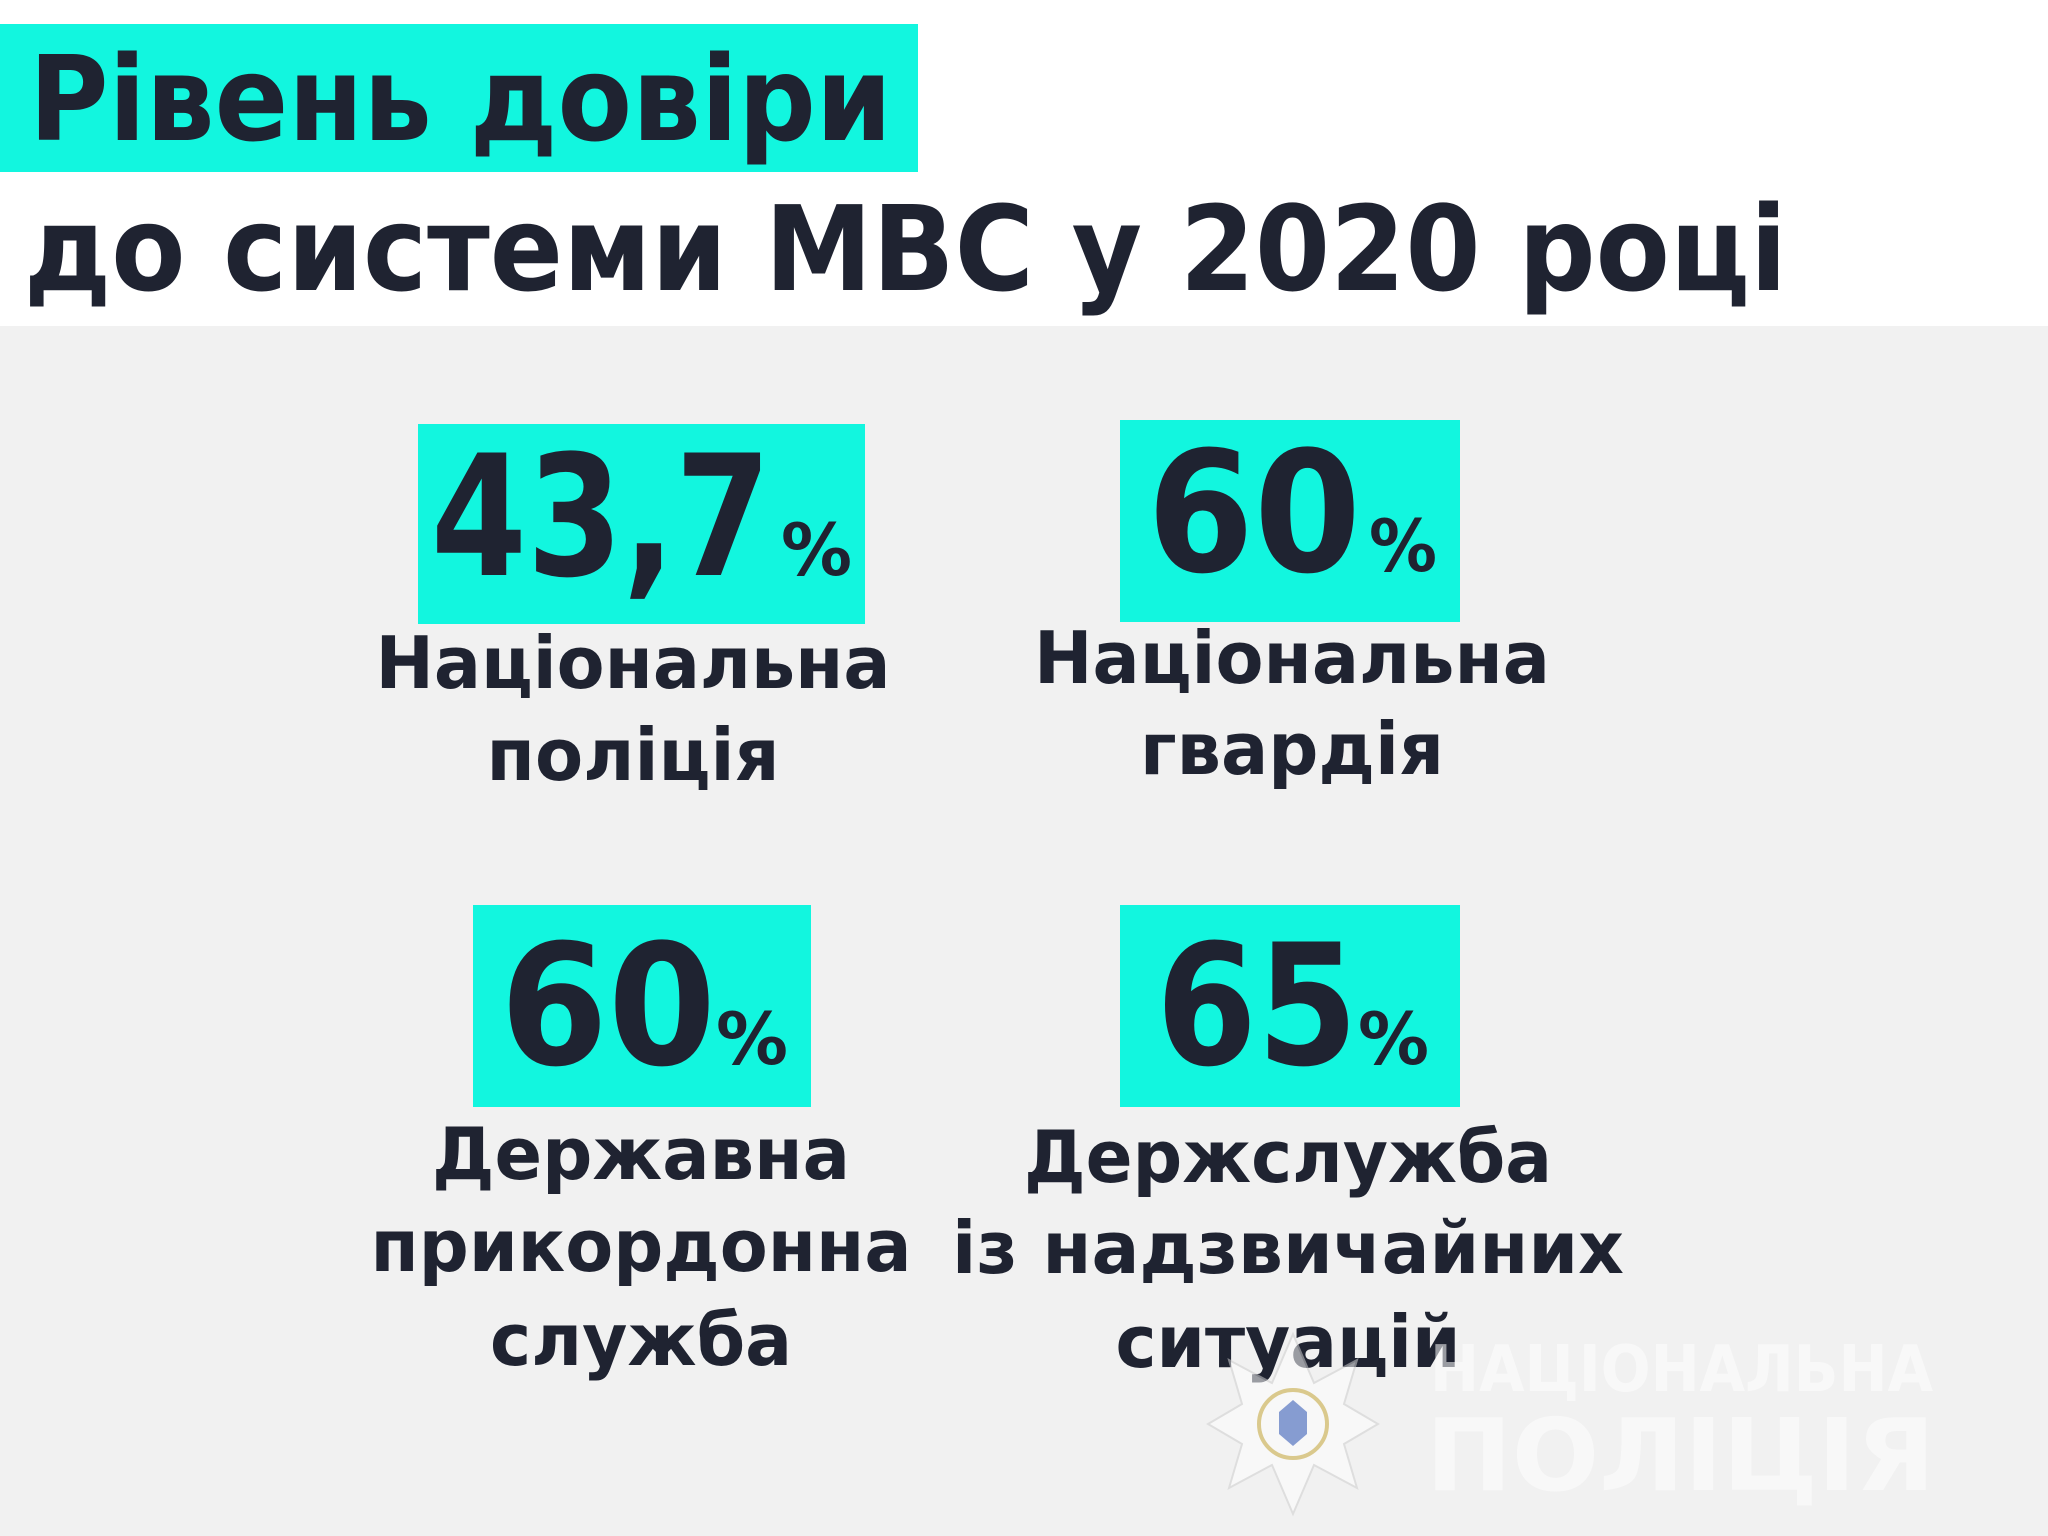 Image resolution: width=2048 pixels, height=1536 pixels. I want to click on stat-label: Держслужба, so click(1288, 1157).